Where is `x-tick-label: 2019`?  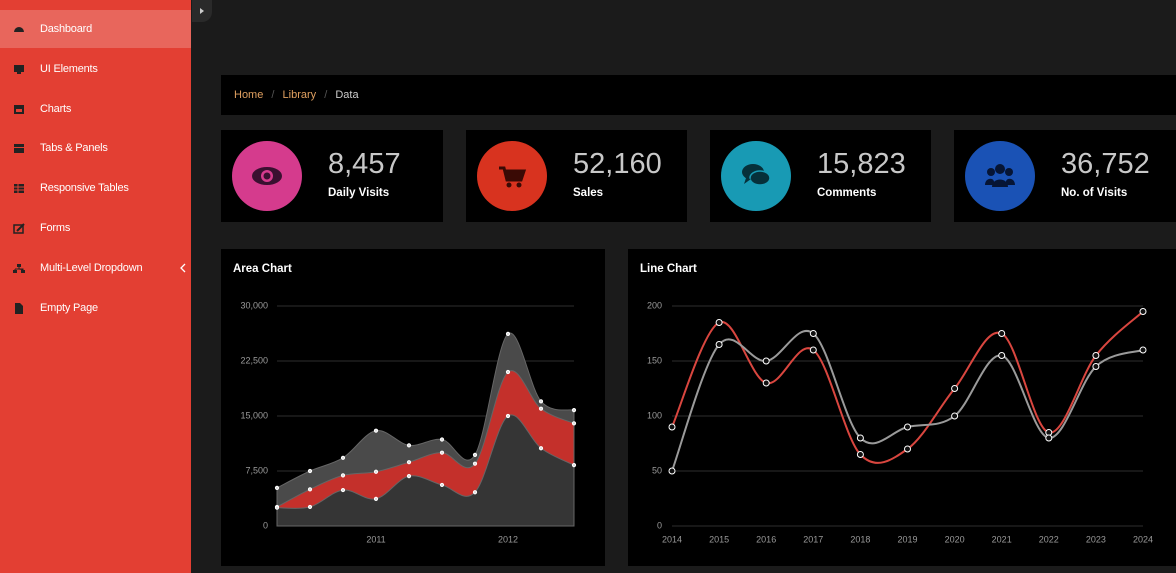
x-tick-label: 2019 is located at coordinates (907, 539).